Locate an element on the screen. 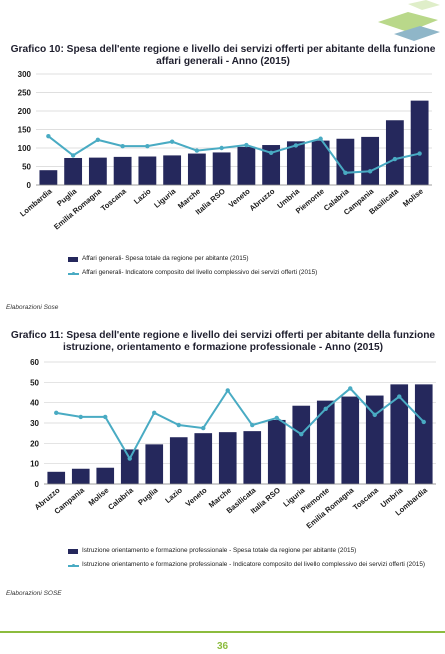 The height and width of the screenshot is (654, 445). x-tick-label: Lazio is located at coordinates (173, 495).